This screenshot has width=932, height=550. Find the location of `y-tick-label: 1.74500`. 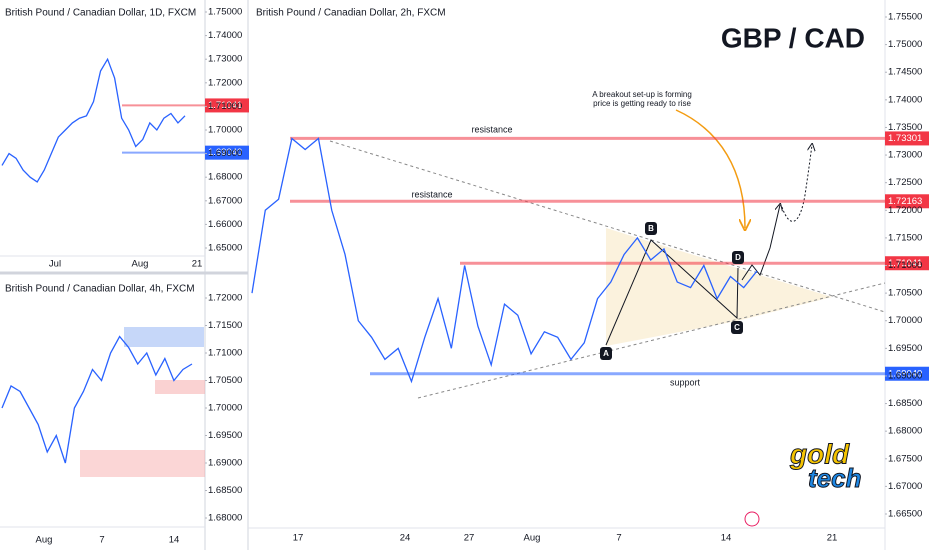

y-tick-label: 1.74500 is located at coordinates (905, 72).